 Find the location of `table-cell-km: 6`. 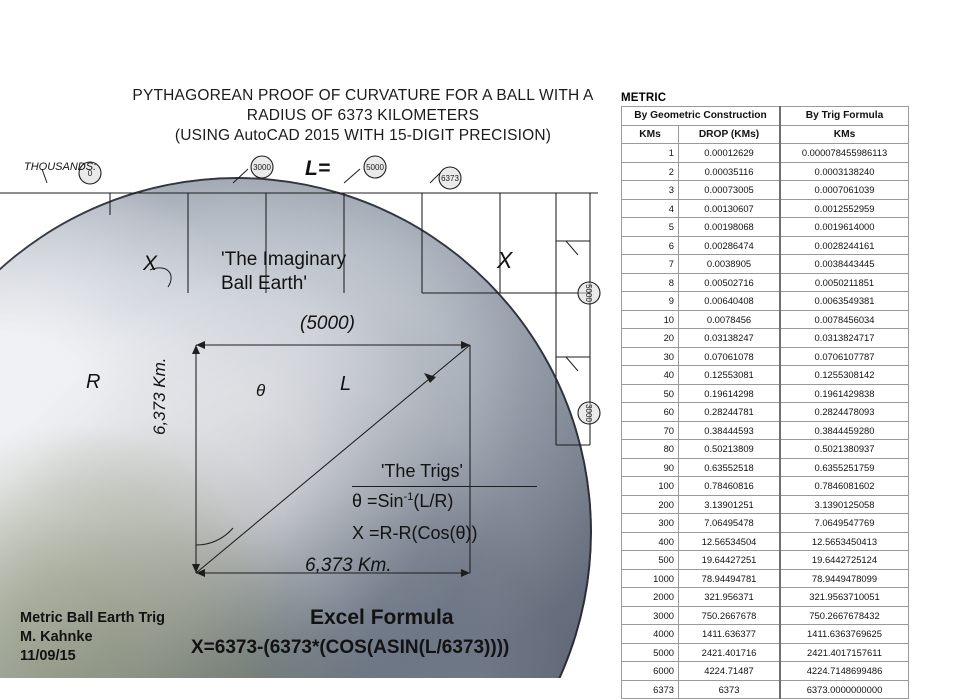

table-cell-km: 6 is located at coordinates (650, 245).